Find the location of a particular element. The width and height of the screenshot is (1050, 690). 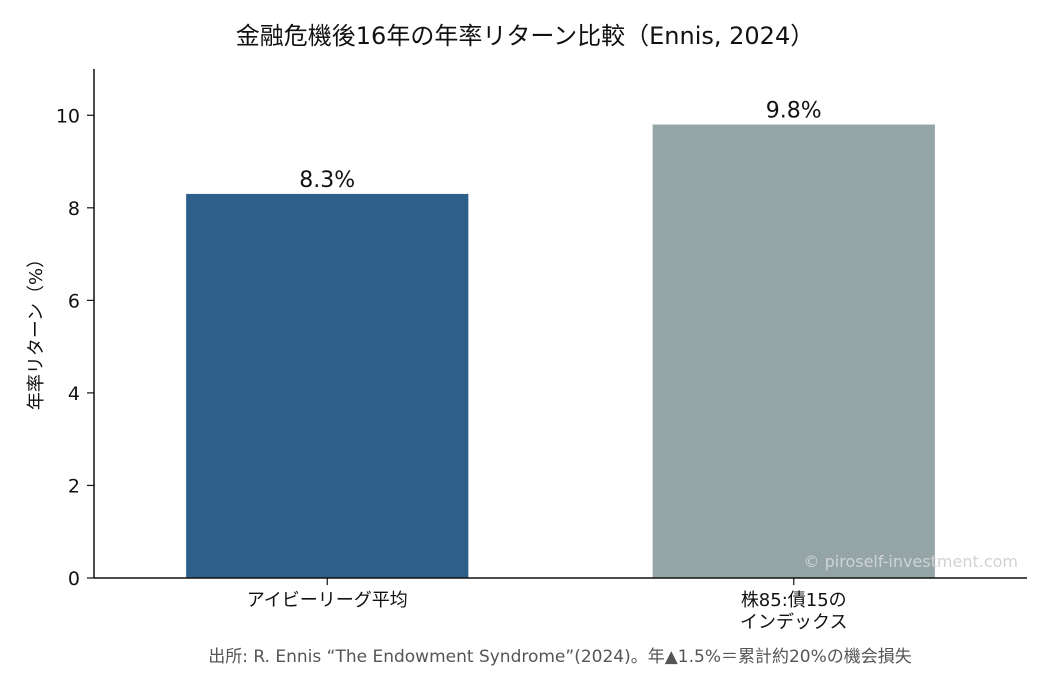

chart-title: 金融危機後16年の年率リターン比較（Ennis, 2024） is located at coordinates (525, 36).